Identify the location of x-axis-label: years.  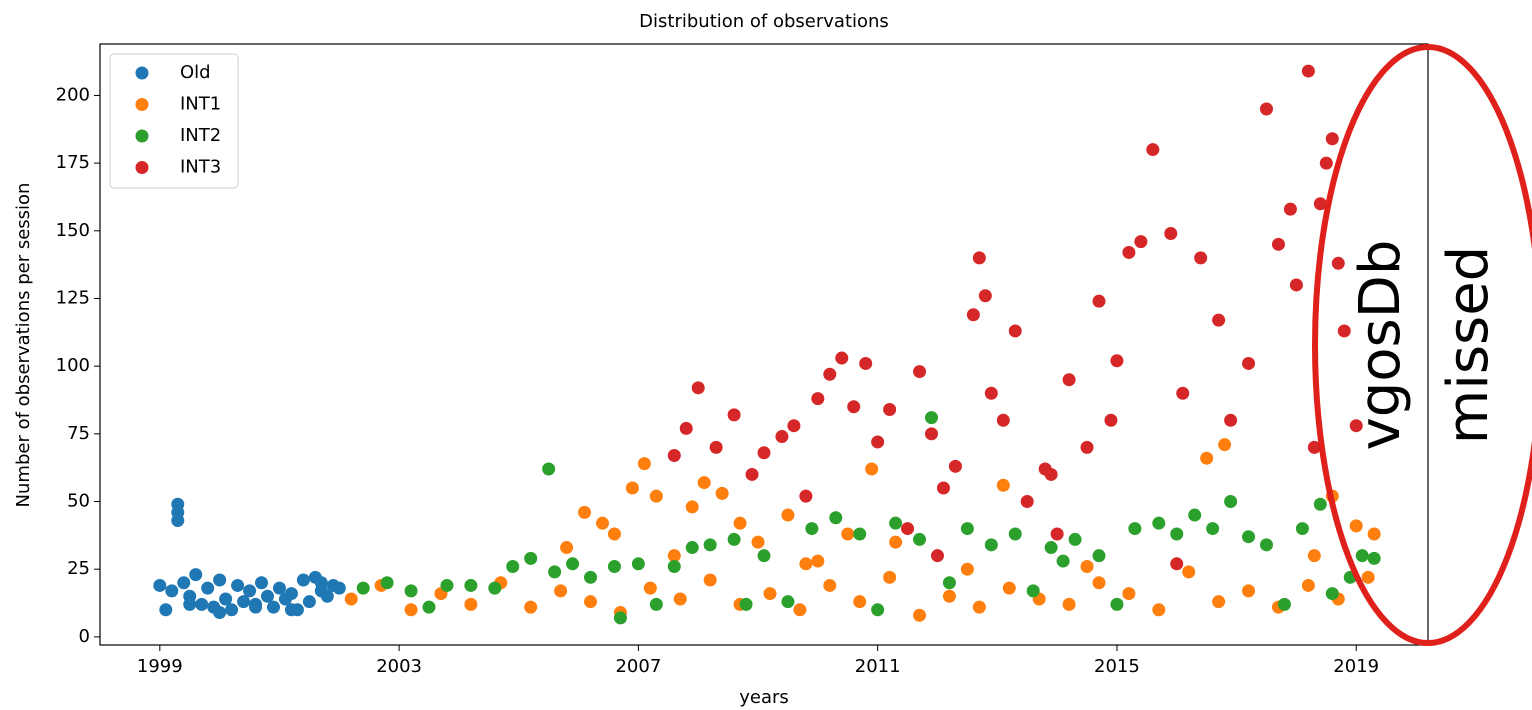
(764, 697).